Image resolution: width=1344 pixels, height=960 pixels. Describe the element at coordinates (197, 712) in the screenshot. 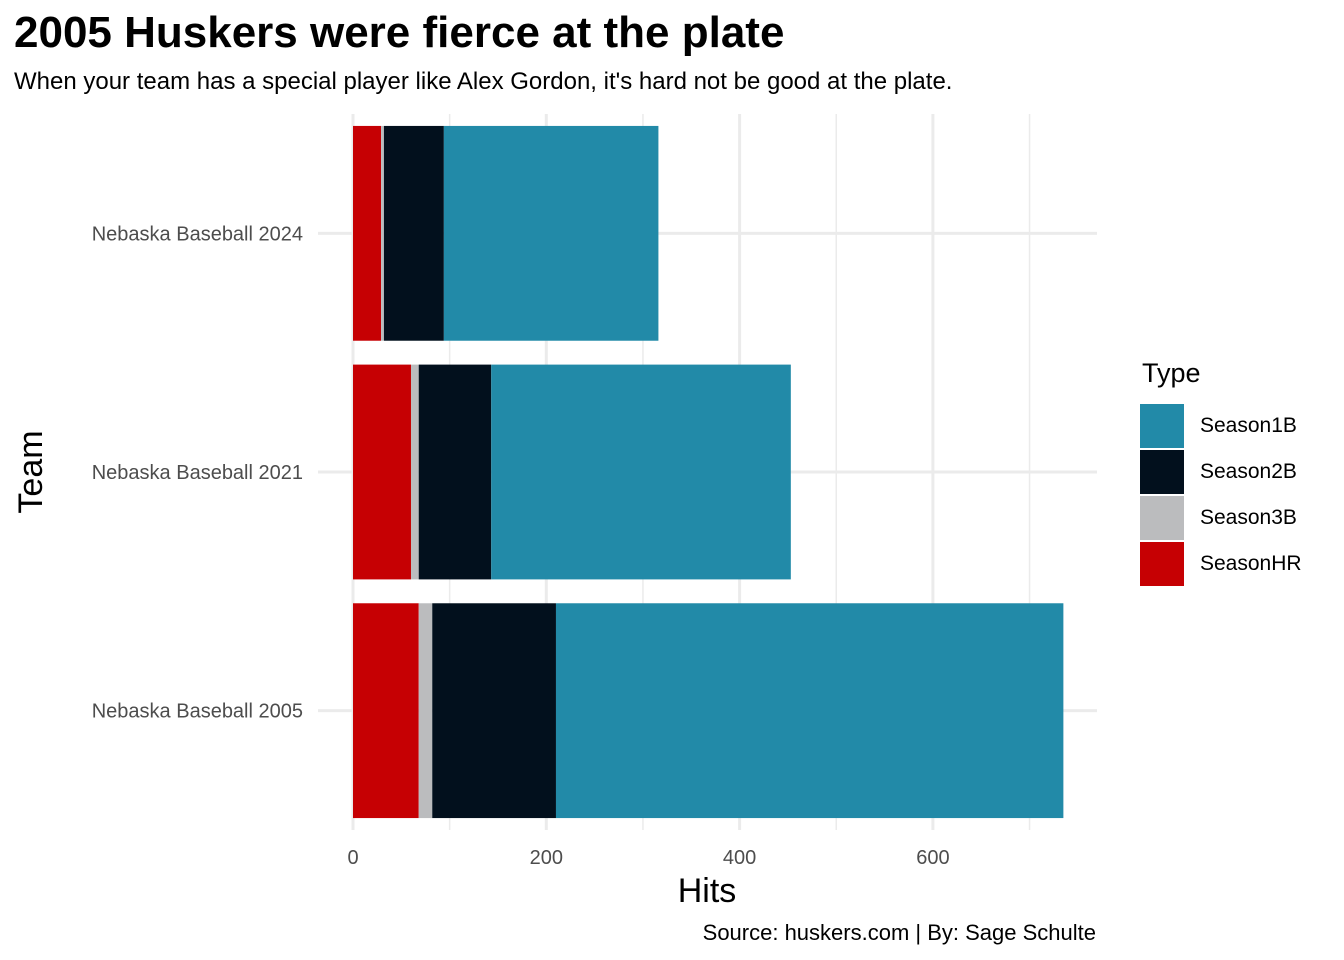

I see `y-tick-label: Nebaska Baseball 2005` at that location.